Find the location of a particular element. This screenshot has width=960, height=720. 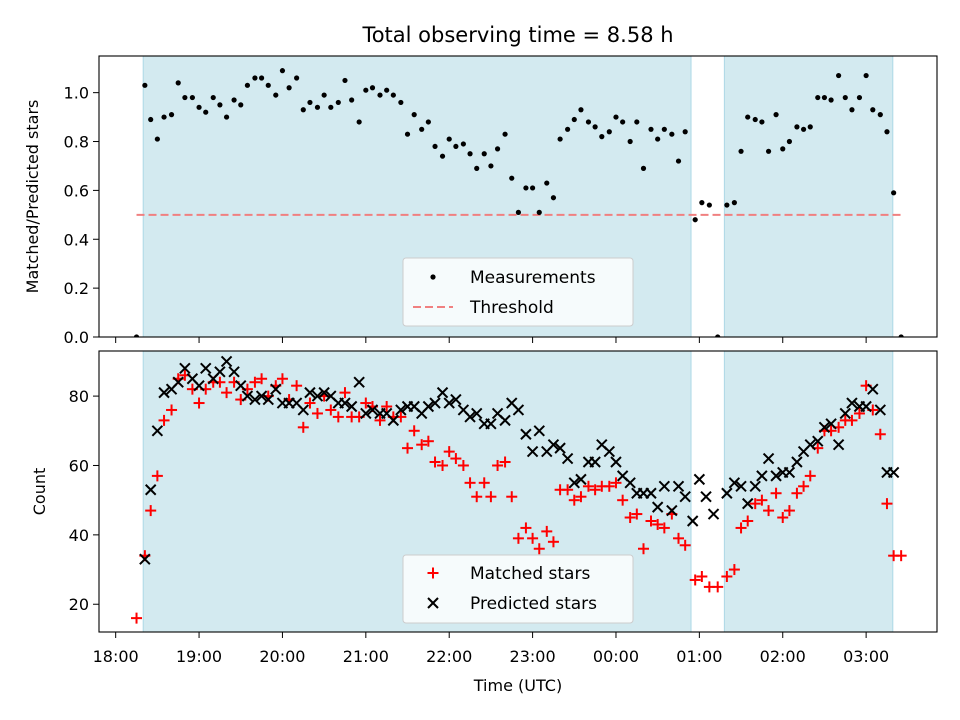

y-tick-label: 0.2 is located at coordinates (76, 288).